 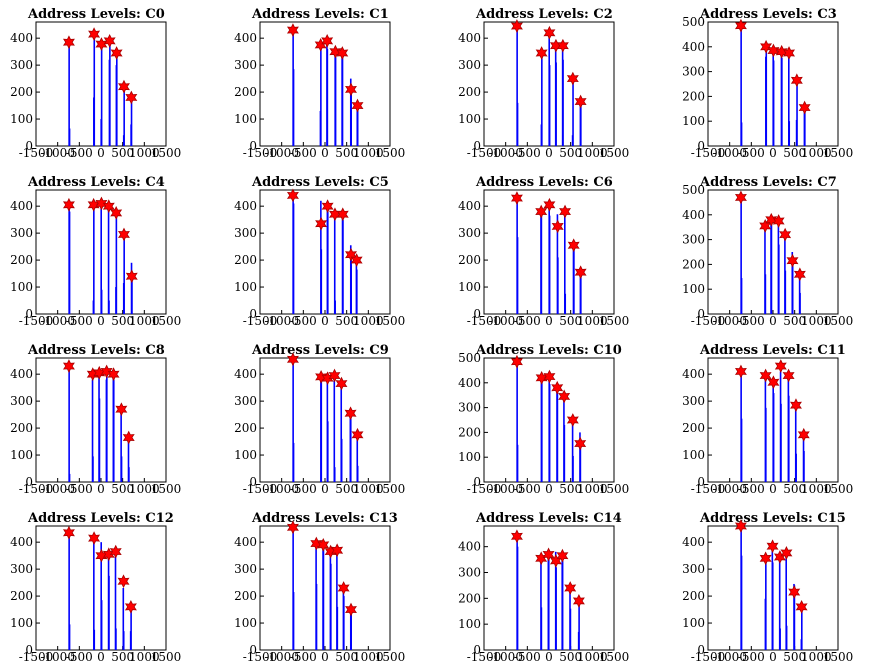 What do you see at coordinates (100, 518) in the screenshot?
I see `chart-title: Address Levels: C12` at bounding box center [100, 518].